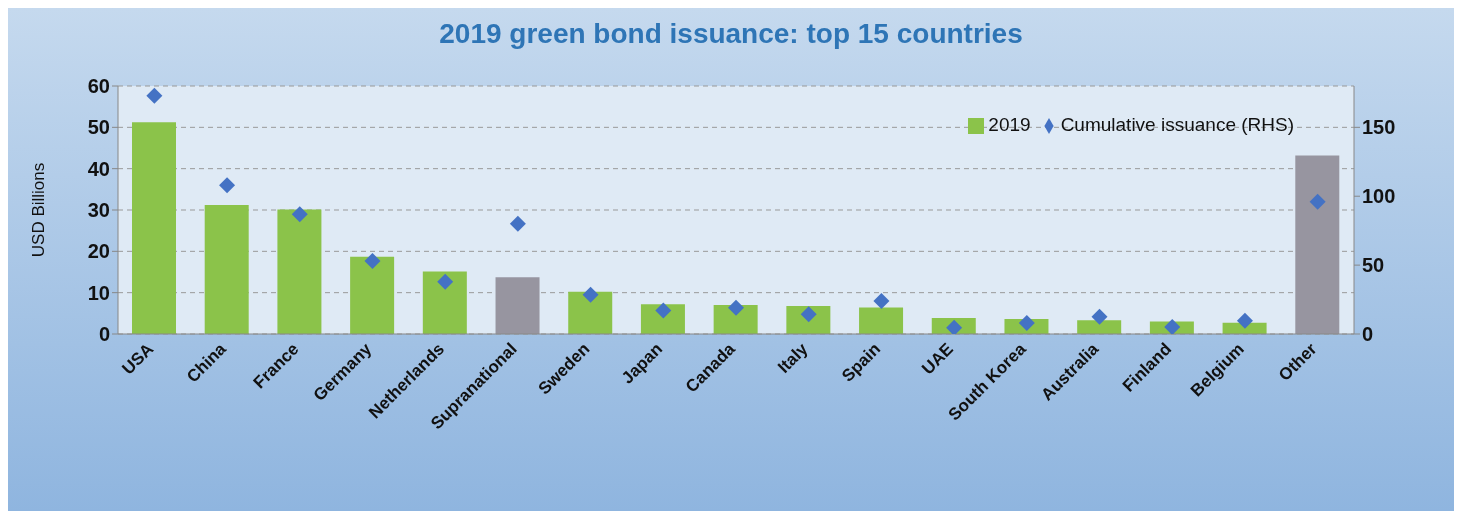  I want to click on y-tick-label: 40, so click(98, 168).